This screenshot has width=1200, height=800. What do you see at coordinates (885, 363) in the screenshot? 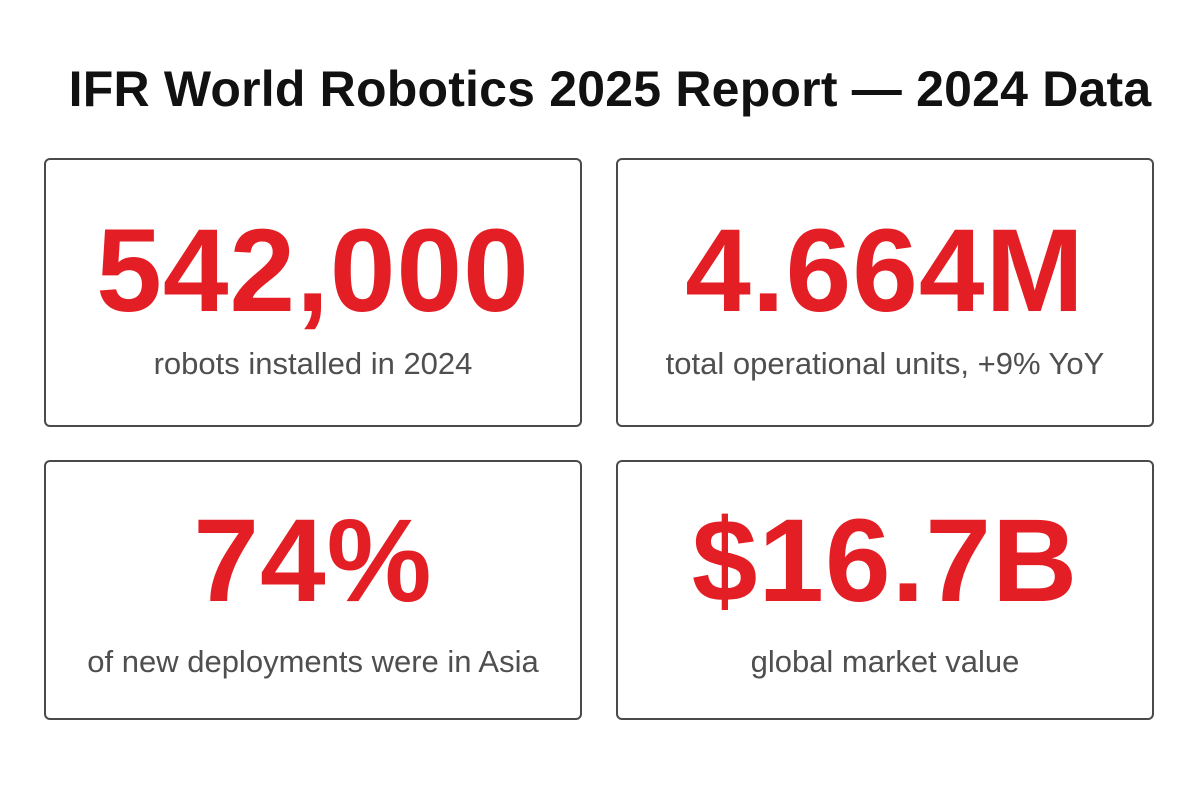
I see `stat-caption: total operational units, +9% YoY` at bounding box center [885, 363].